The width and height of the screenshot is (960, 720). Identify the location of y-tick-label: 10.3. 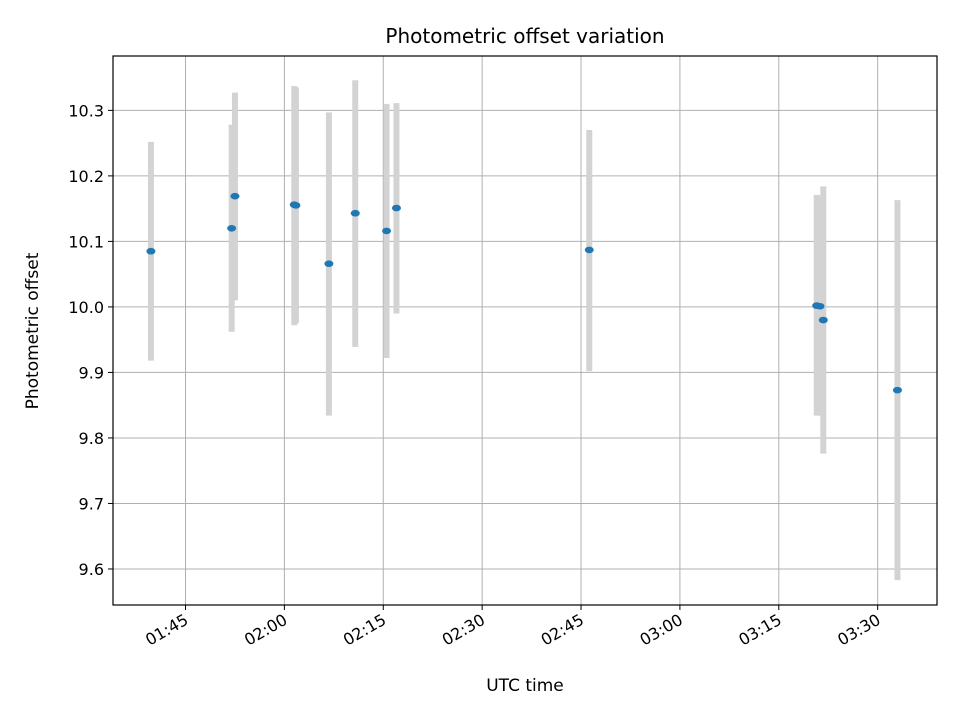
(86, 110).